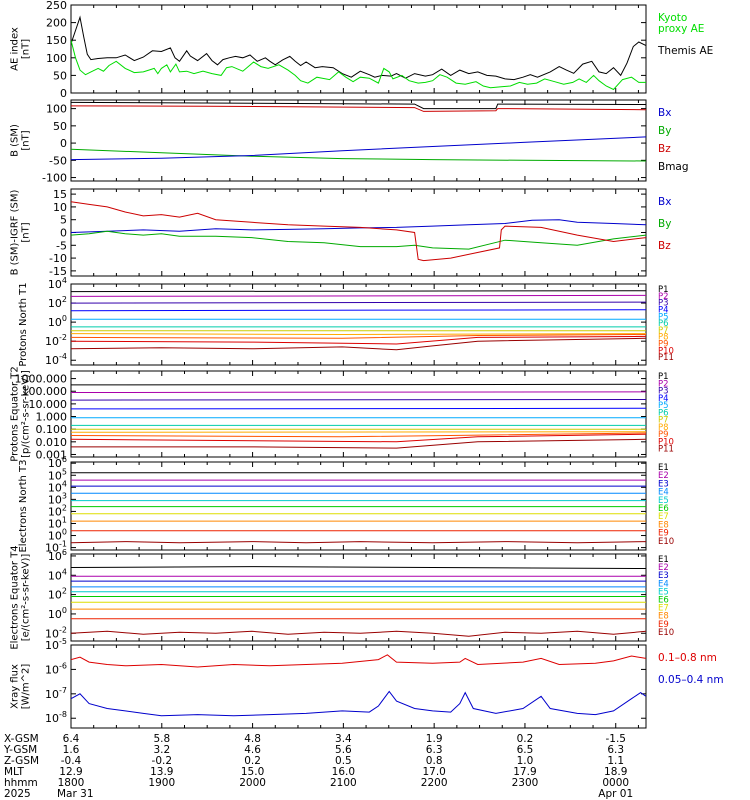 The width and height of the screenshot is (750, 800). Describe the element at coordinates (14, 772) in the screenshot. I see `row-label-mlt: MLT` at that location.